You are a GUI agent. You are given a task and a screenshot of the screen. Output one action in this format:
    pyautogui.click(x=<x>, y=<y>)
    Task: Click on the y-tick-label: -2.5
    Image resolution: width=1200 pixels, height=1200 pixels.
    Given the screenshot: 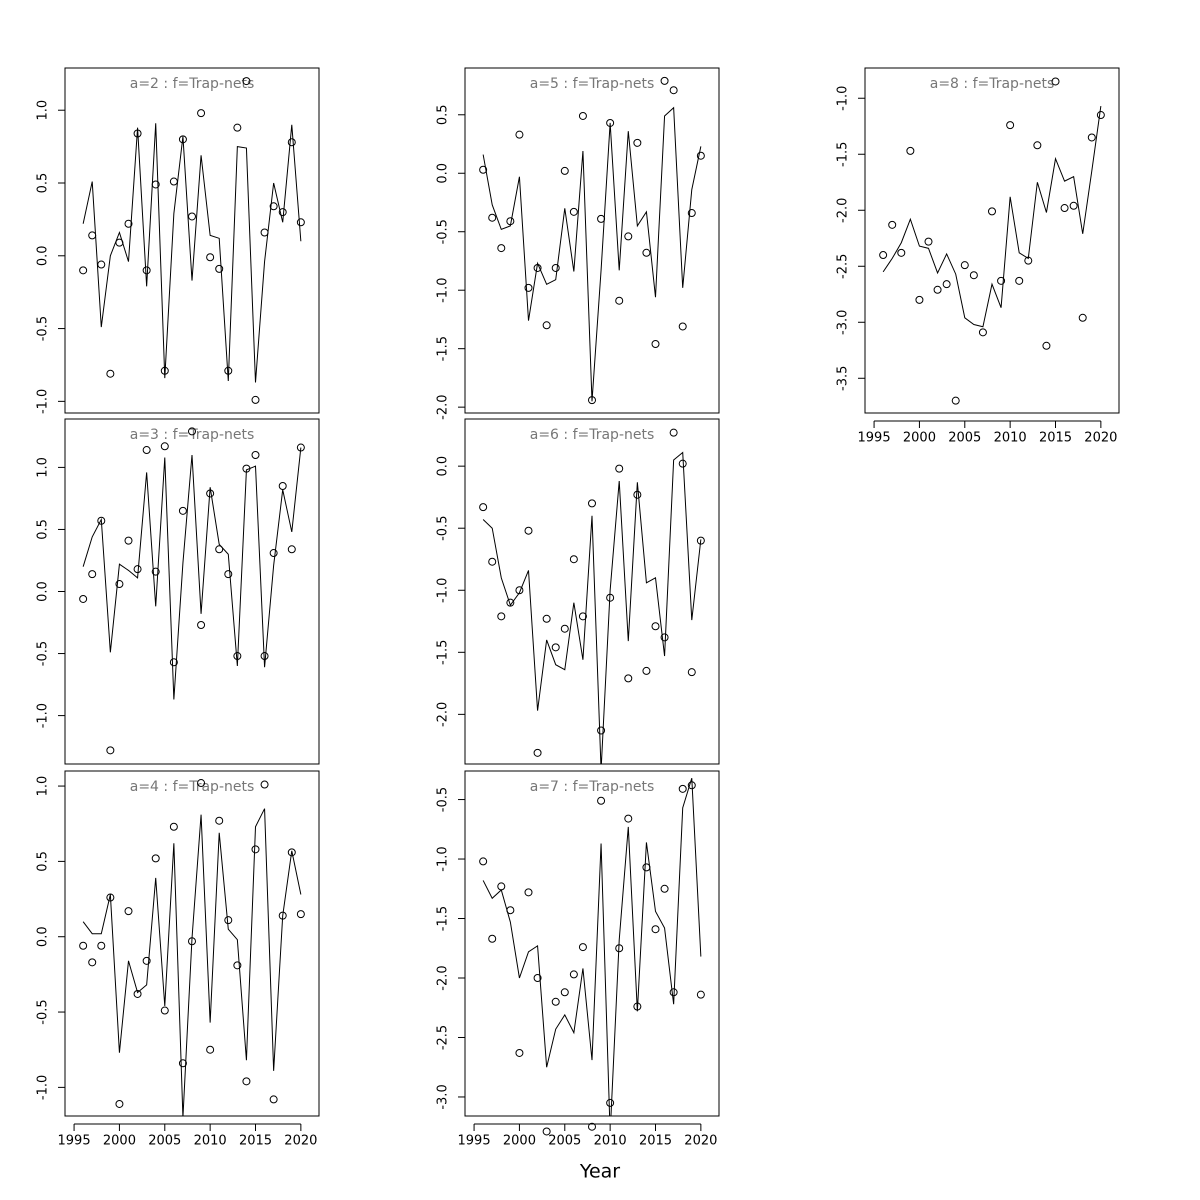 What is the action you would take?
    pyautogui.click(x=843, y=266)
    